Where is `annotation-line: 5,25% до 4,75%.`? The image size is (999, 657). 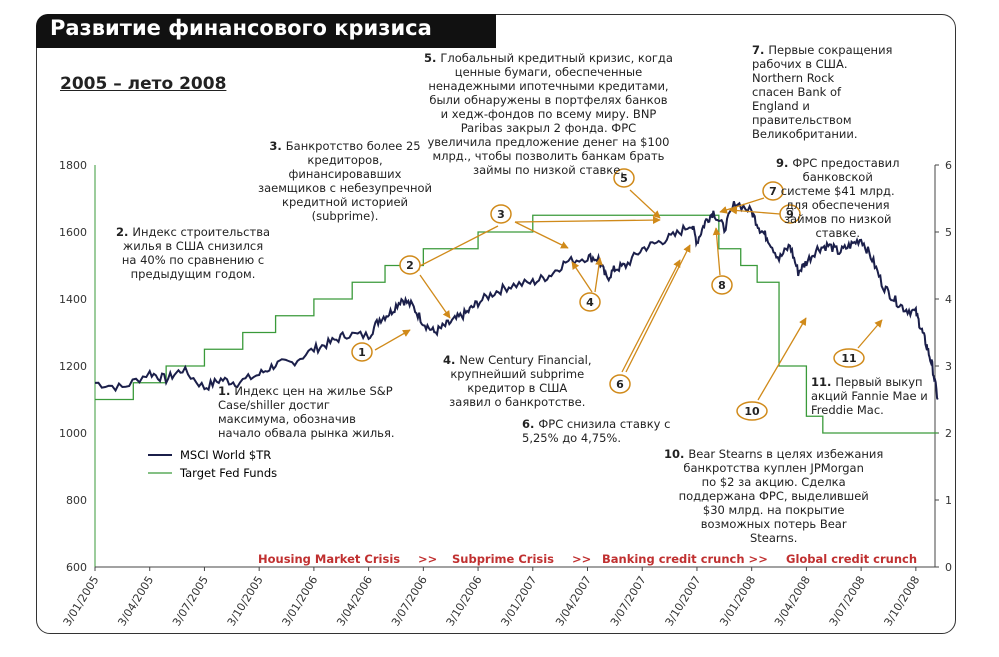
annotation-line: 5,25% до 4,75%. is located at coordinates (596, 438).